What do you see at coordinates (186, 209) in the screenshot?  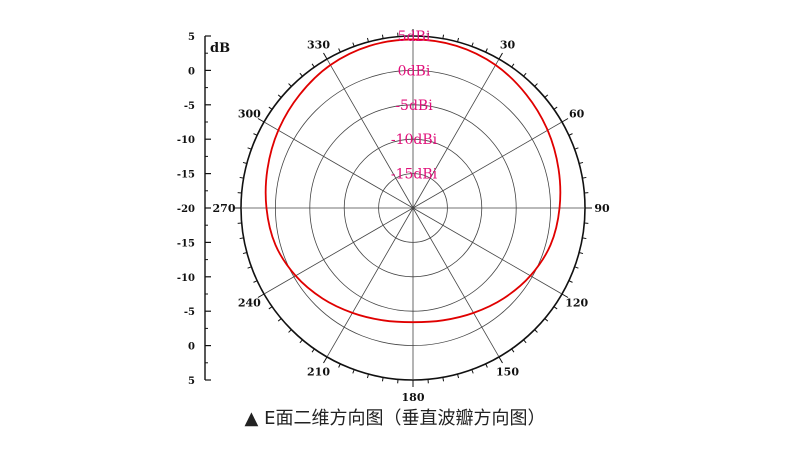 I see `left-axis-tick-label: -20` at bounding box center [186, 209].